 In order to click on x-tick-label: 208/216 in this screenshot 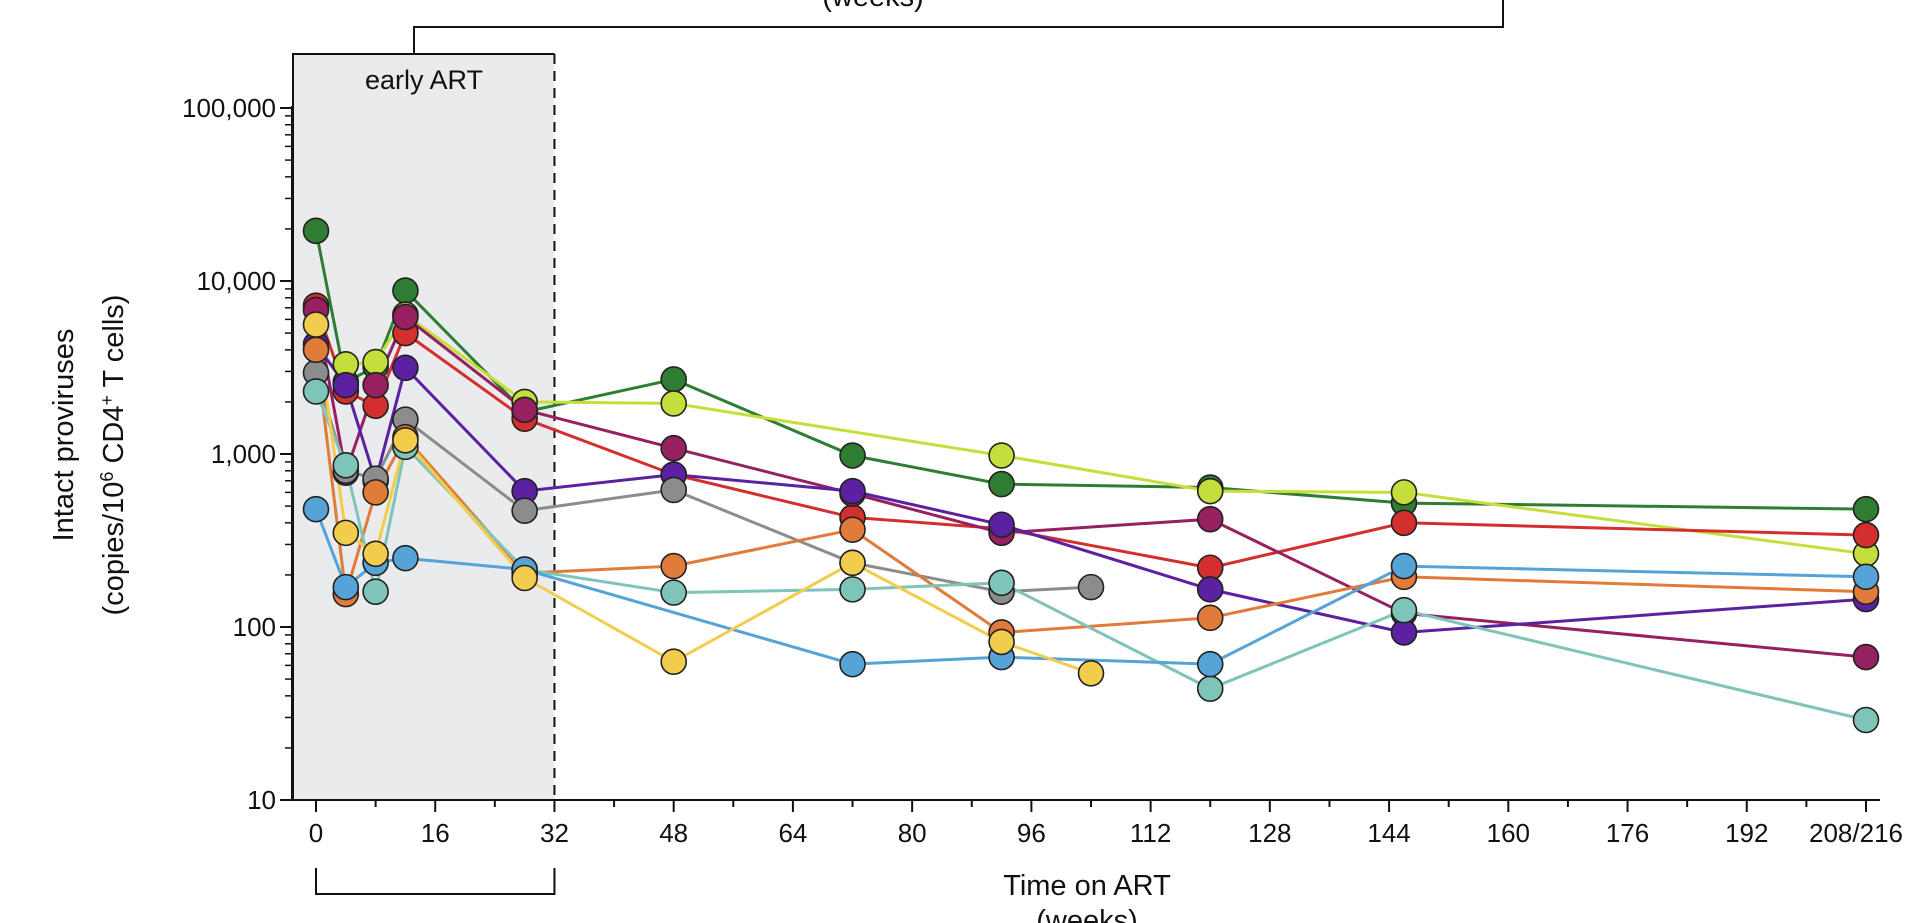, I will do `click(1856, 833)`.